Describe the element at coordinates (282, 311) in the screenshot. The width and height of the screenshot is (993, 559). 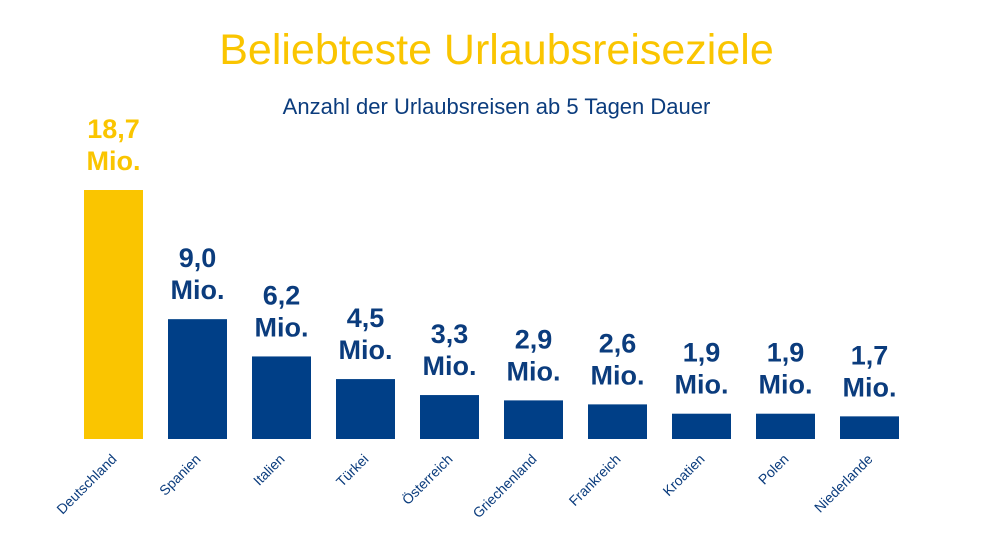
I see `value-label-italien: 6,2 Mio.` at that location.